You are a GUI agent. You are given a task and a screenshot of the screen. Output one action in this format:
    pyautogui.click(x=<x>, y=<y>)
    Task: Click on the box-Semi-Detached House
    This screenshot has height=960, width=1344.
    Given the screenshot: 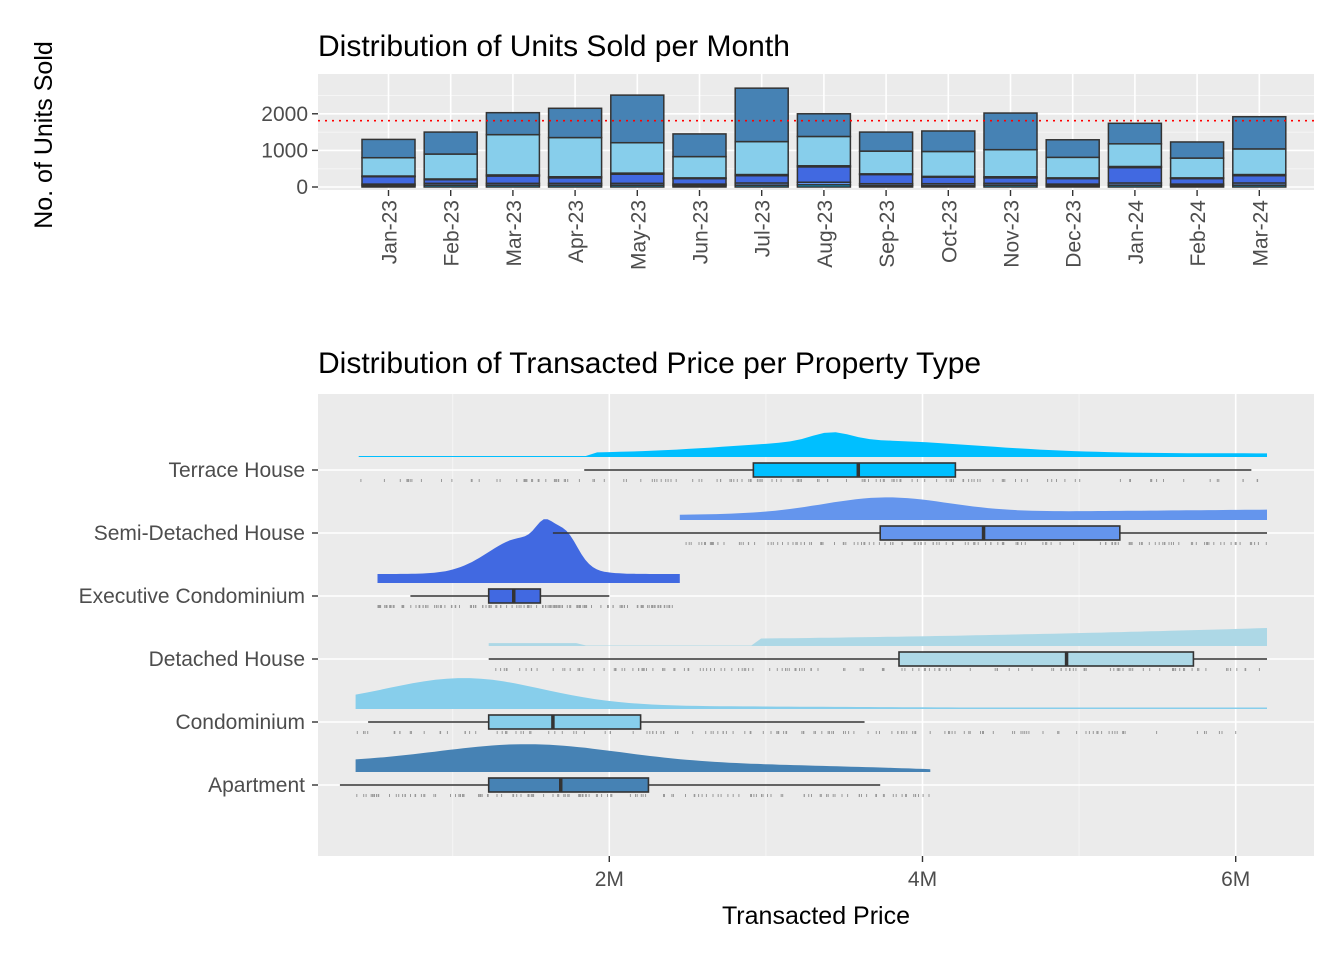 What is the action you would take?
    pyautogui.click(x=1000, y=533)
    